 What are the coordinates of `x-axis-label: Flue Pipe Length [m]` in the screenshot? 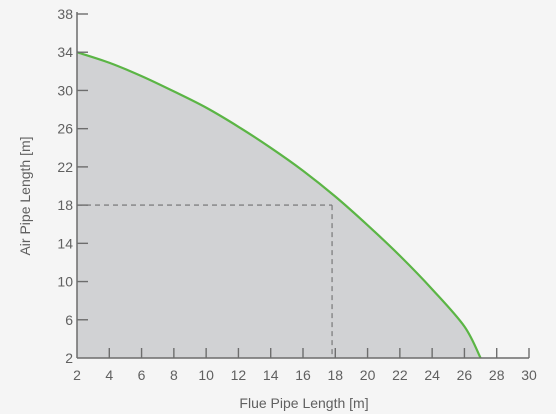 It's located at (303, 403).